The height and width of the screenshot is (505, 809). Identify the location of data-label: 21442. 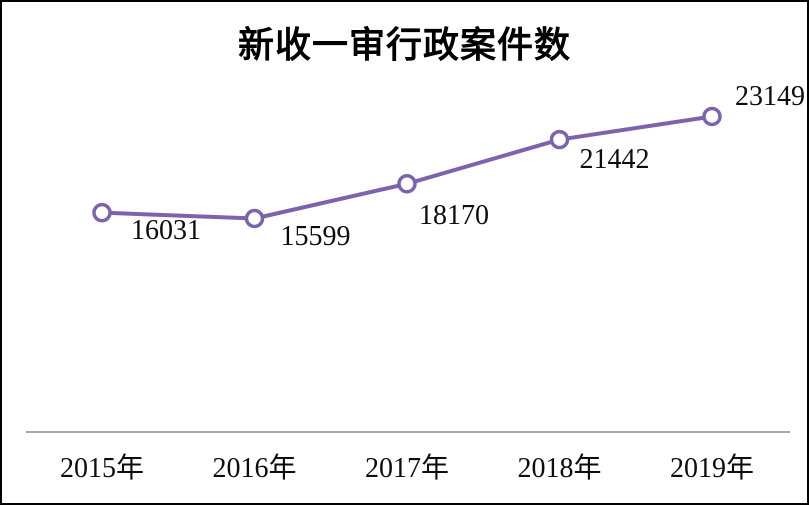
(614, 159).